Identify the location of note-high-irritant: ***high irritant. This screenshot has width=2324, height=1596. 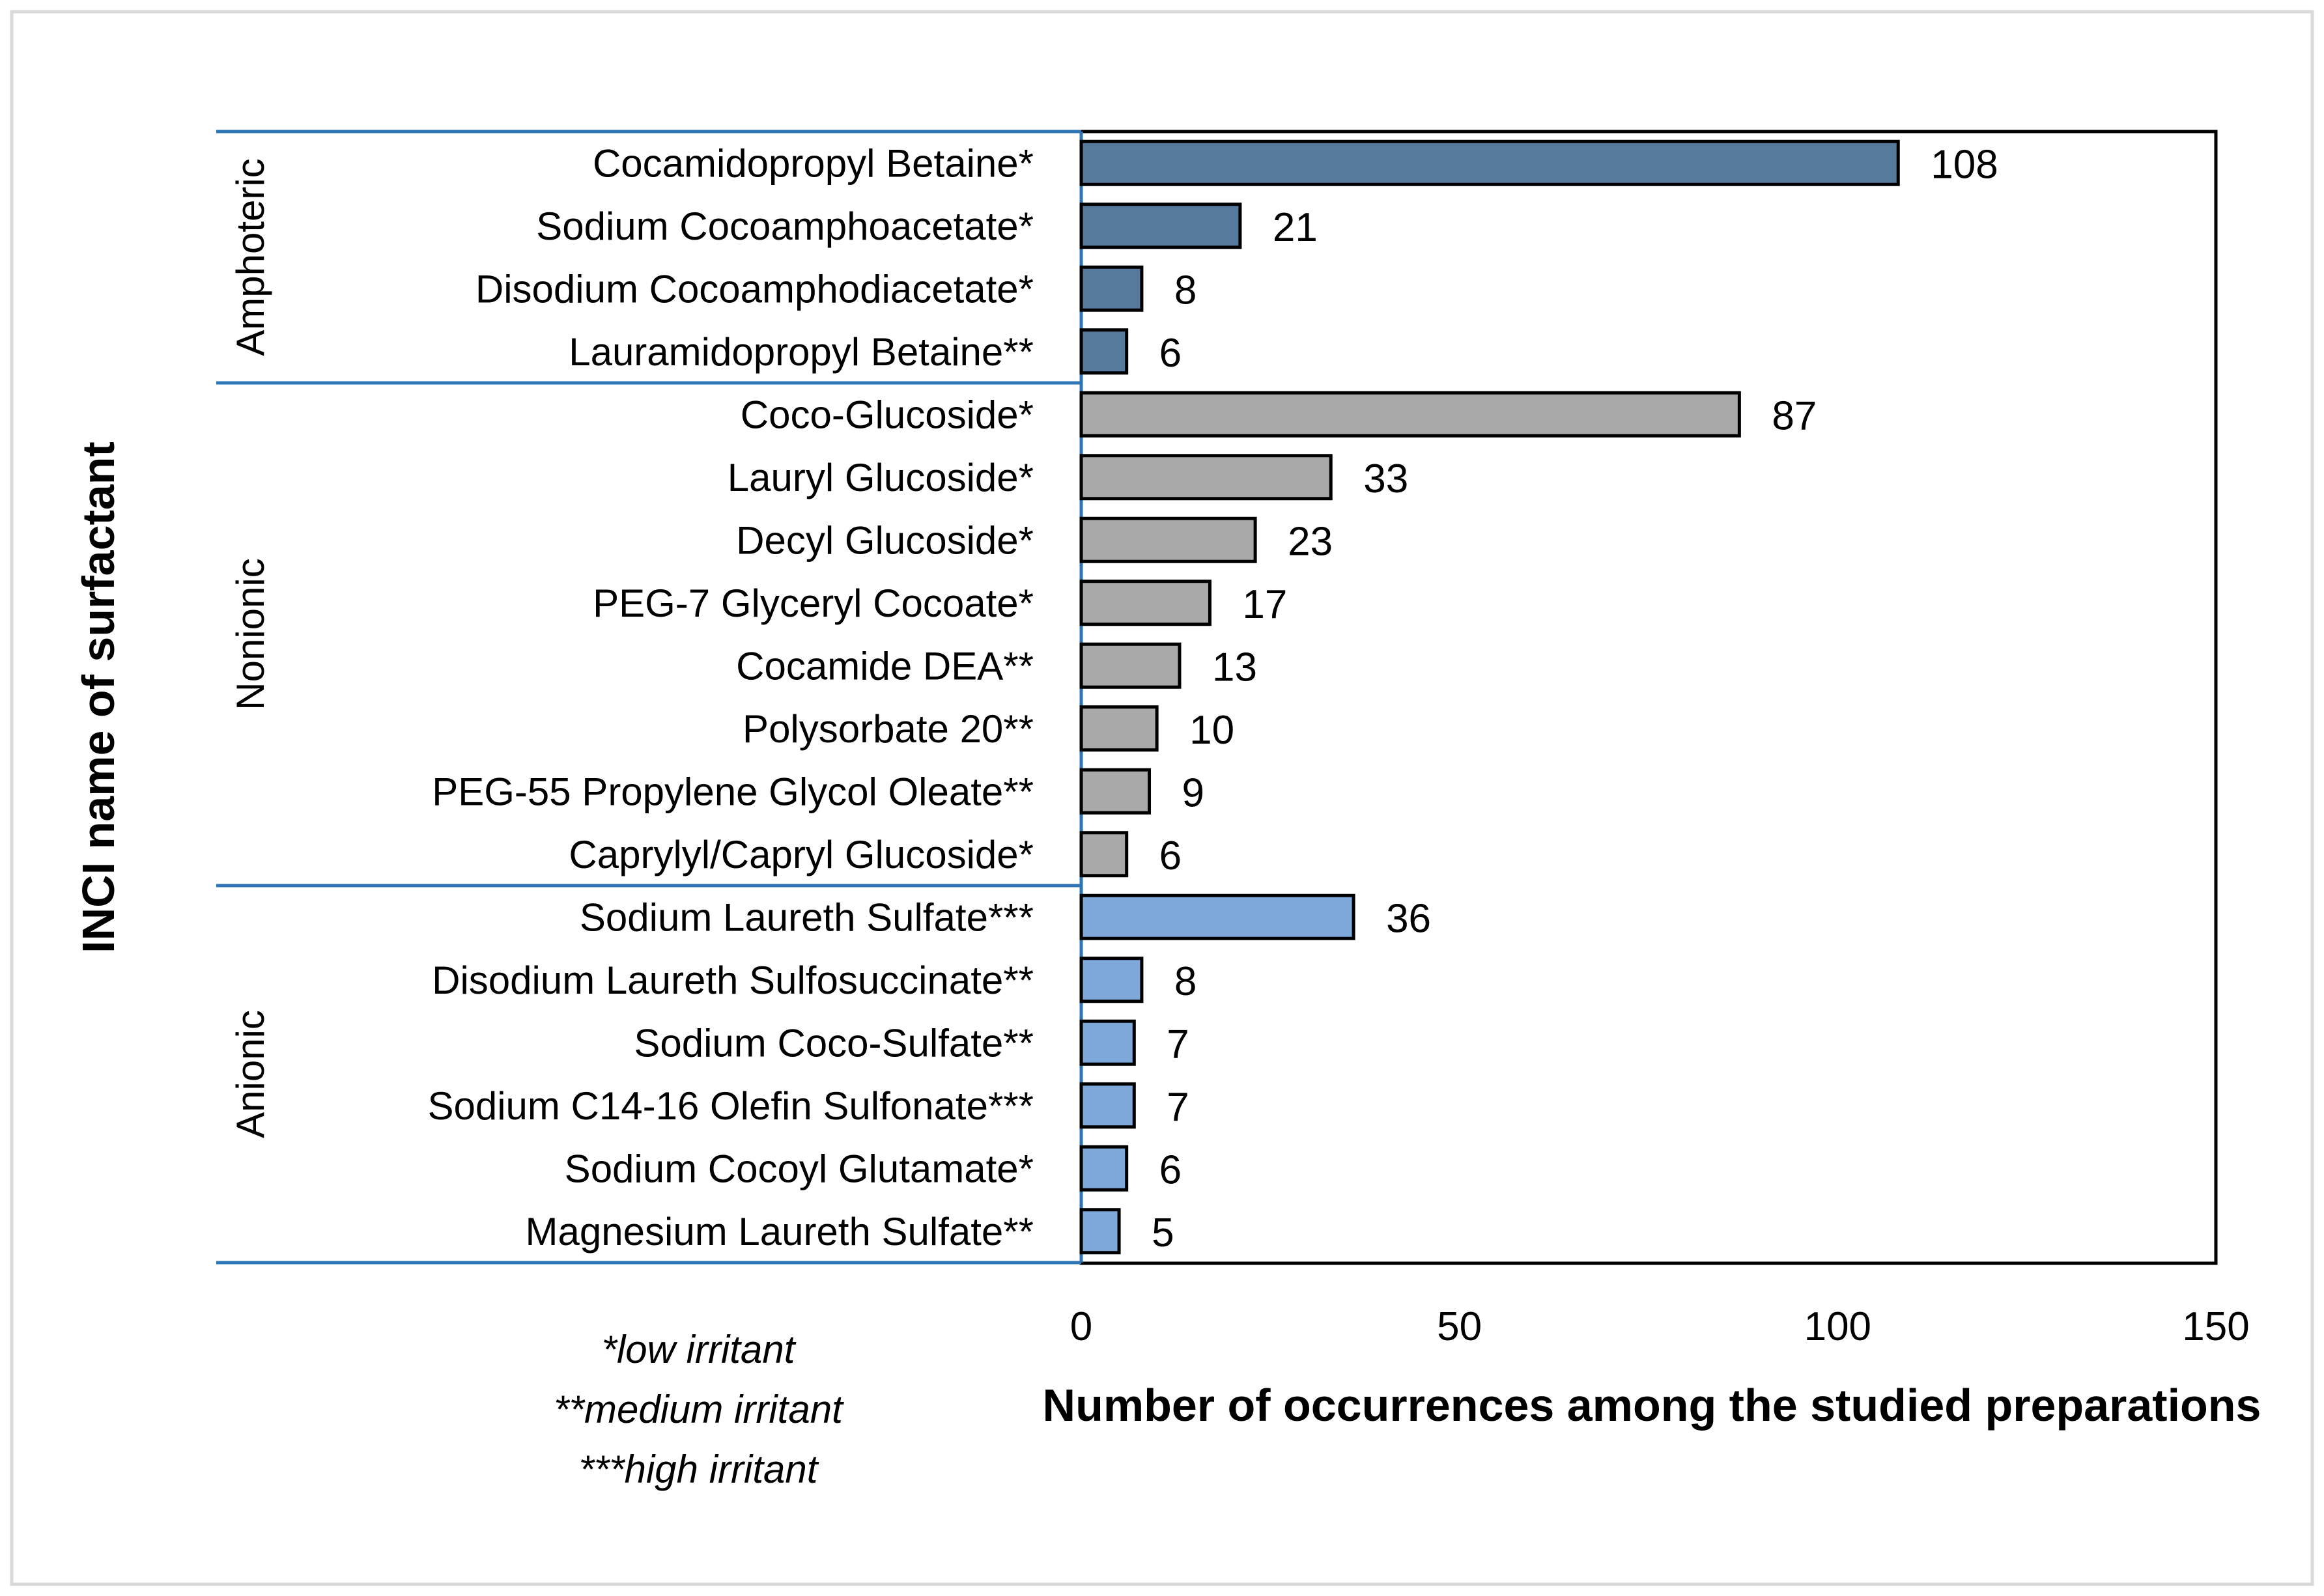
(699, 1470).